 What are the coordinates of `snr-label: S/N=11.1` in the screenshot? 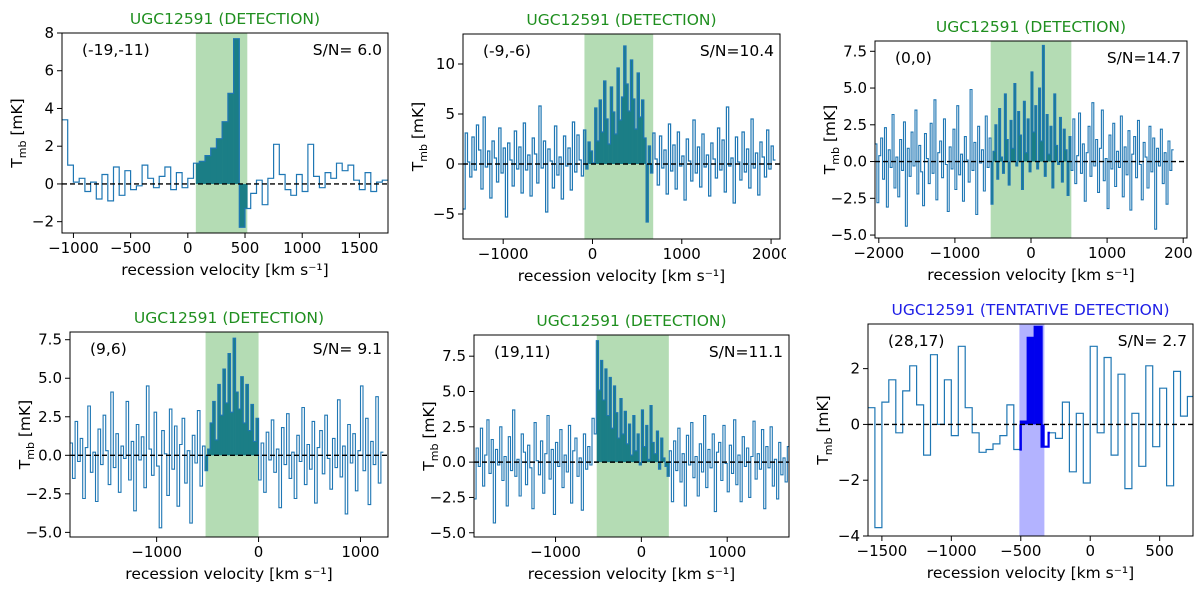 It's located at (746, 352).